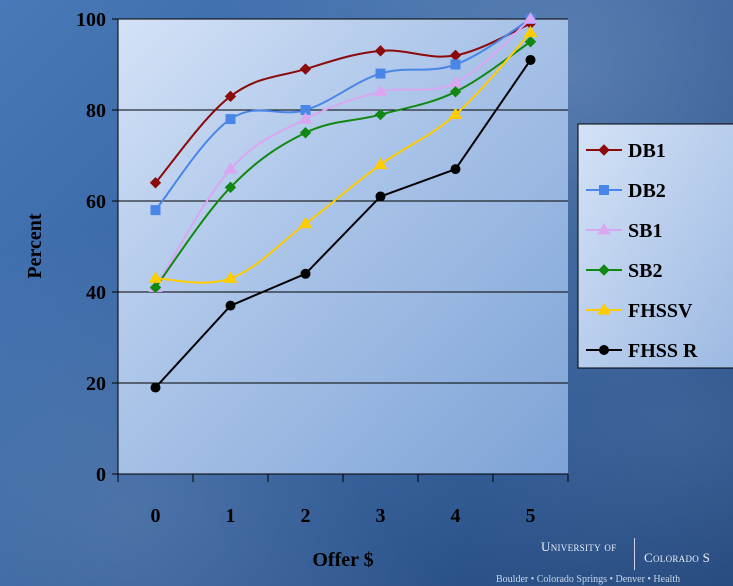  What do you see at coordinates (531, 516) in the screenshot?
I see `x-tick-label: 5` at bounding box center [531, 516].